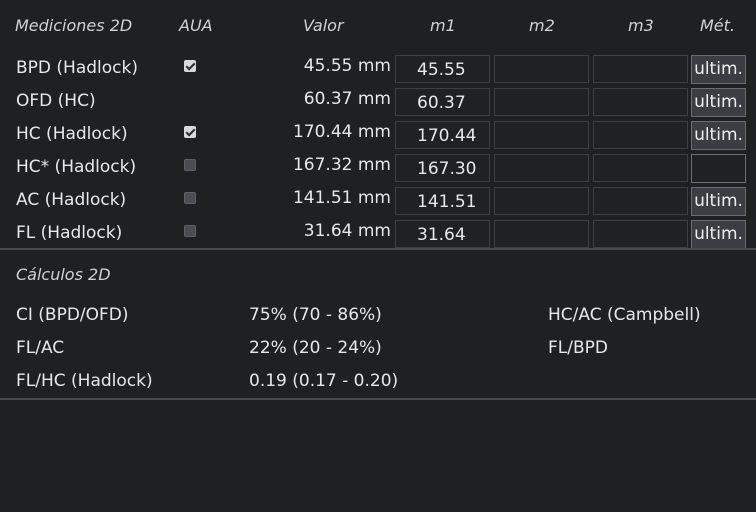  I want to click on calc-name-right: FL/BPD, so click(578, 348).